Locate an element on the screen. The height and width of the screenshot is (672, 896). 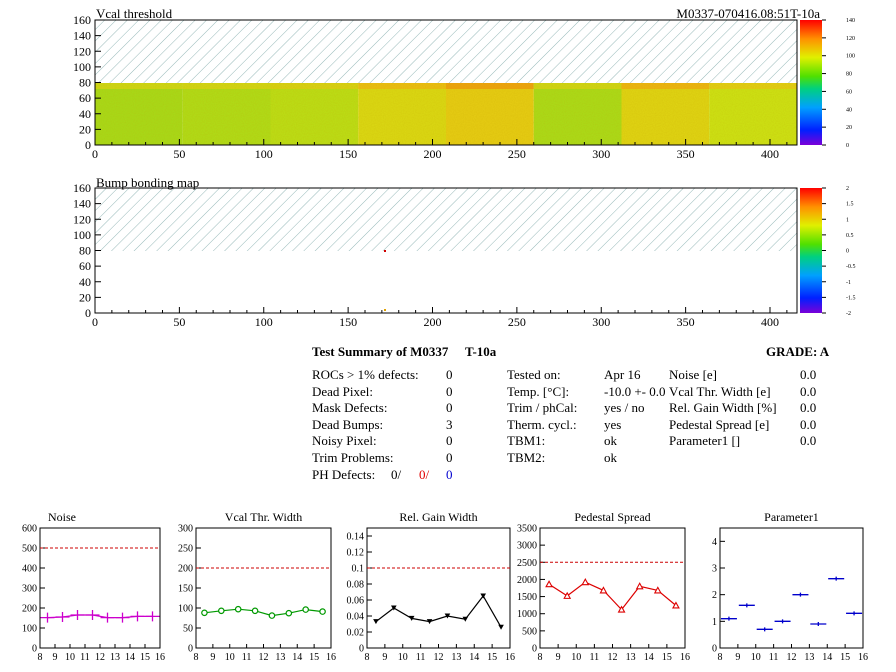
chart-y-tick-label: 3500 is located at coordinates (527, 529).